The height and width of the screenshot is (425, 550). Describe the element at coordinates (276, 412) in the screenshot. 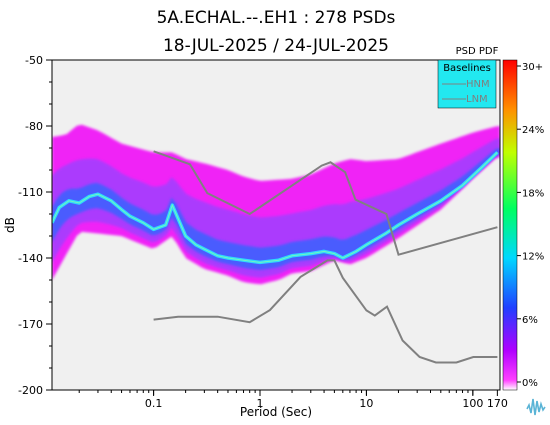

I see `x-axis-label: Period (Sec)` at that location.